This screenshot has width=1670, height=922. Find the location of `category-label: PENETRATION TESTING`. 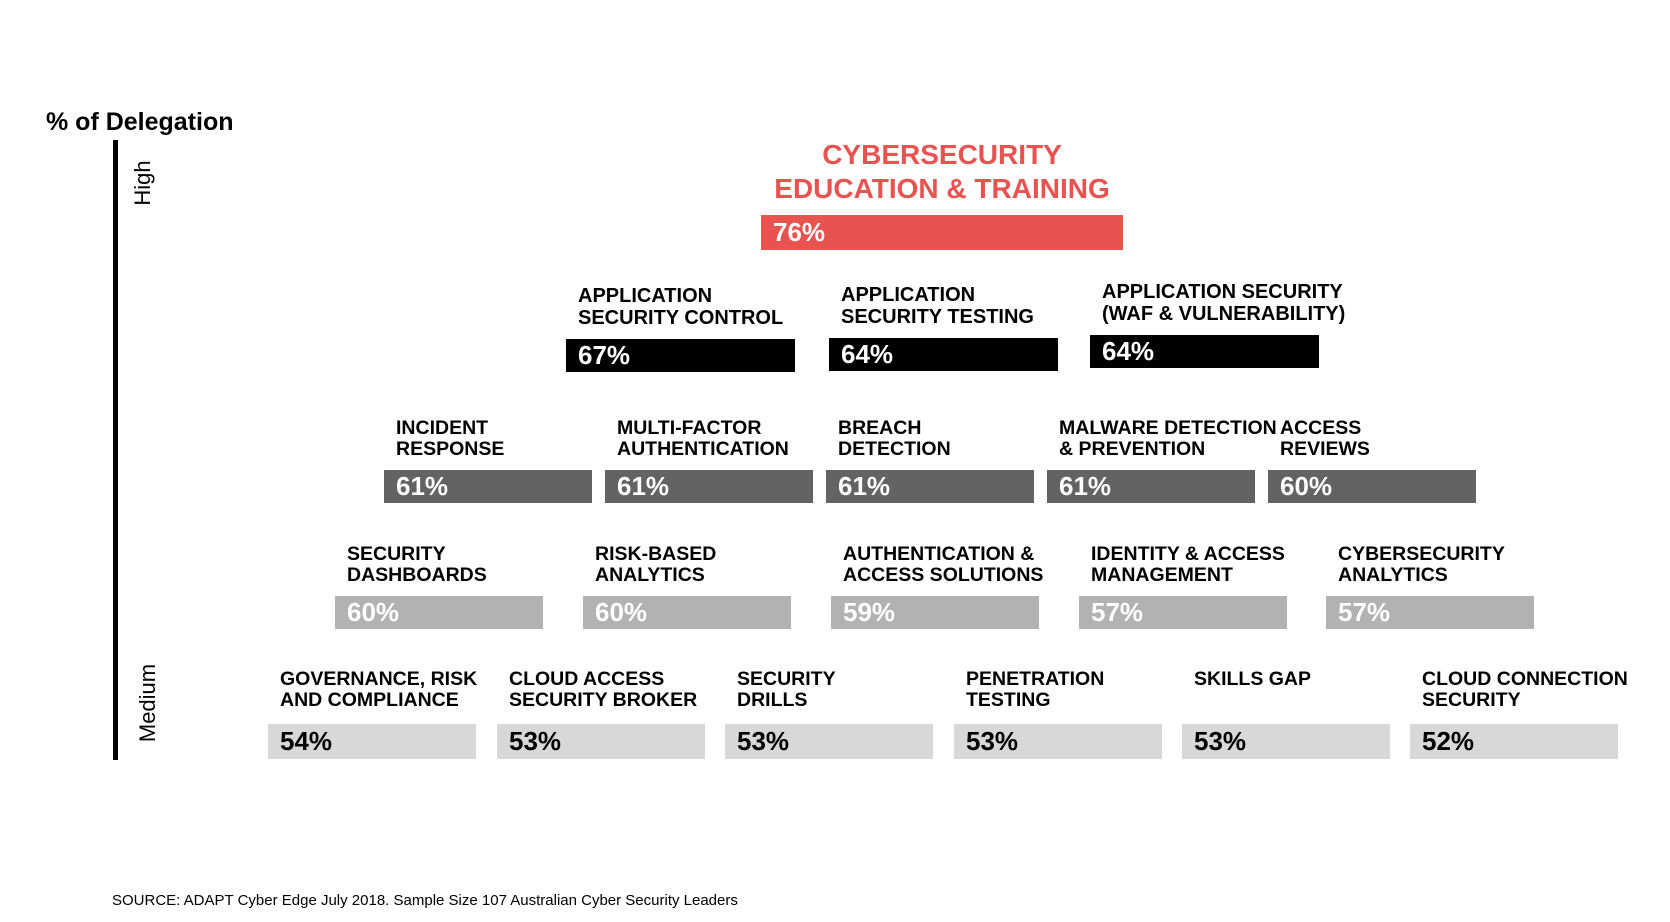

category-label: PENETRATION TESTING is located at coordinates (1035, 690).